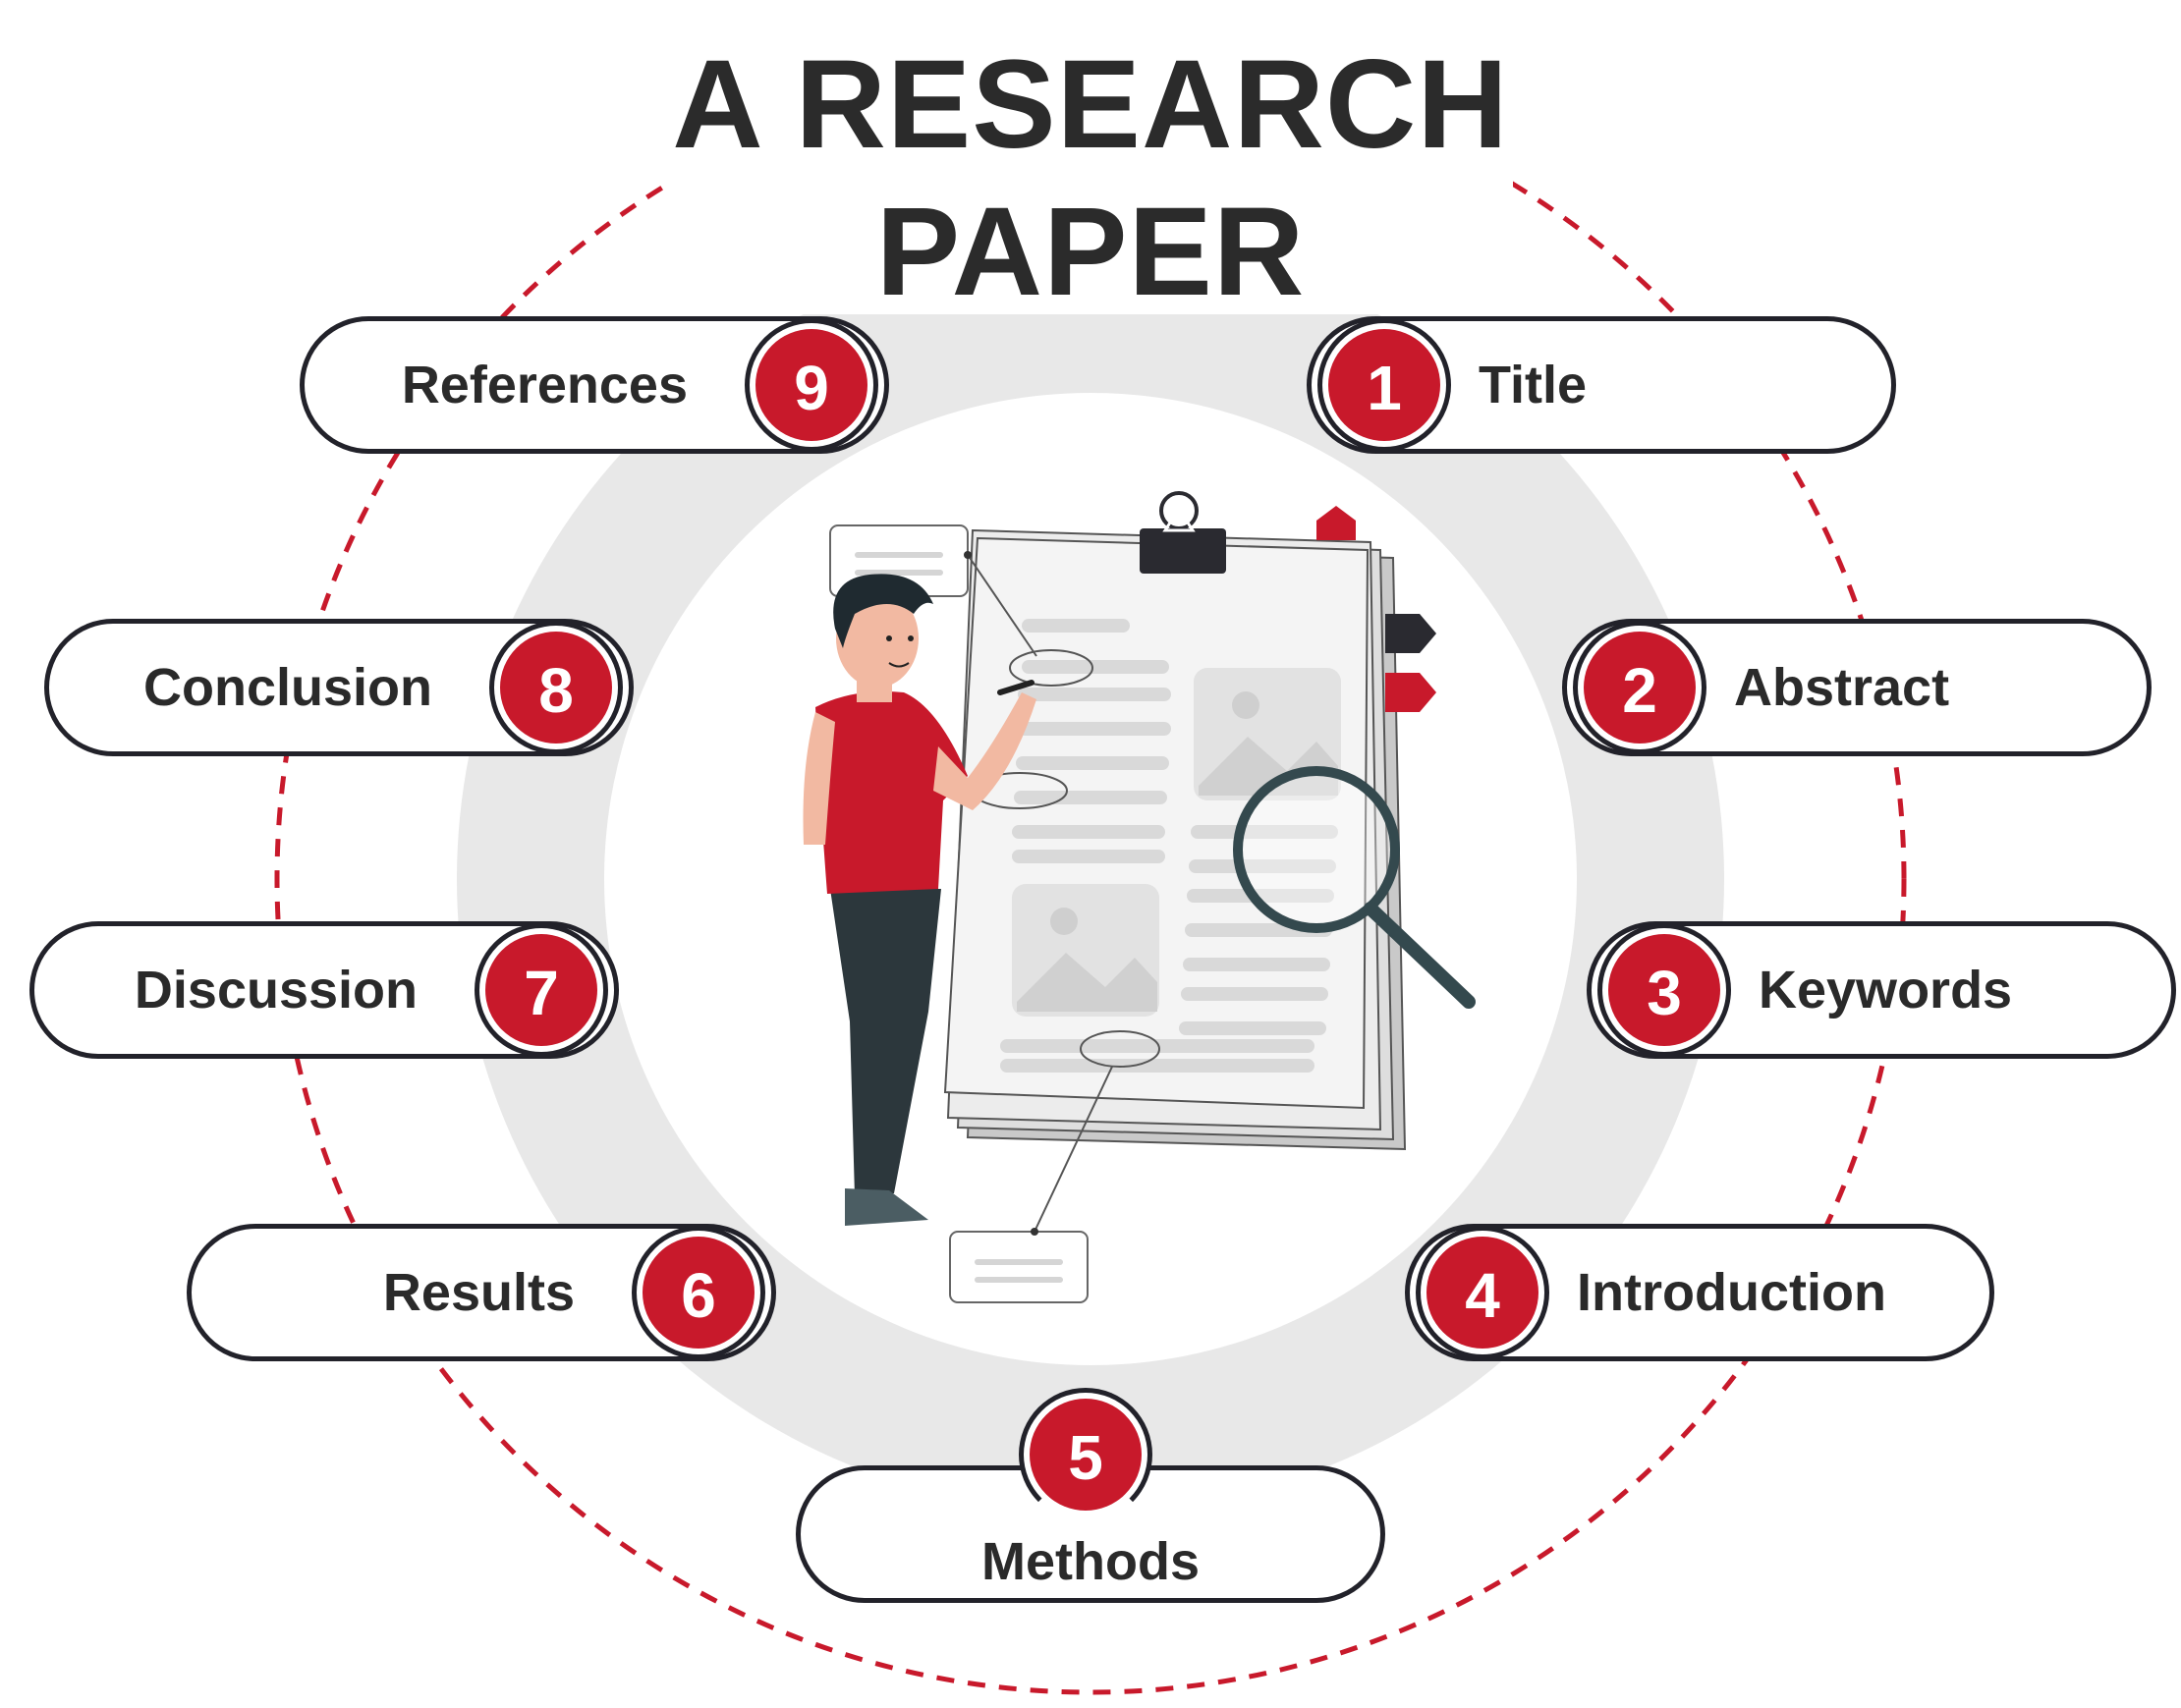  I want to click on step-badge: 1, so click(1384, 385).